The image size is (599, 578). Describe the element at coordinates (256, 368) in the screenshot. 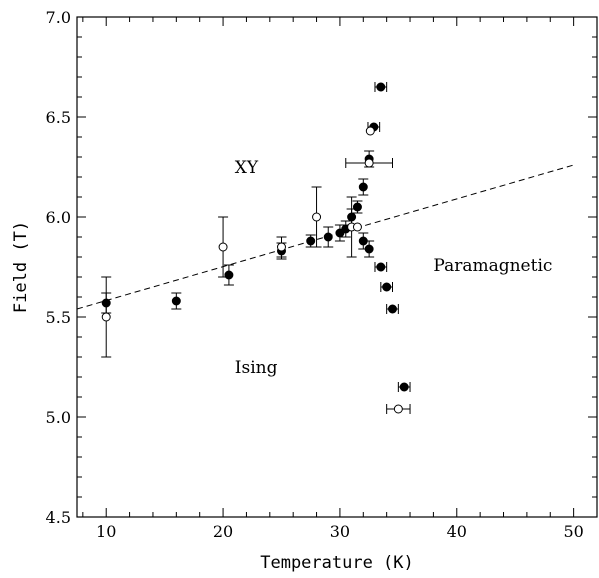

I see `region-label: Ising` at that location.